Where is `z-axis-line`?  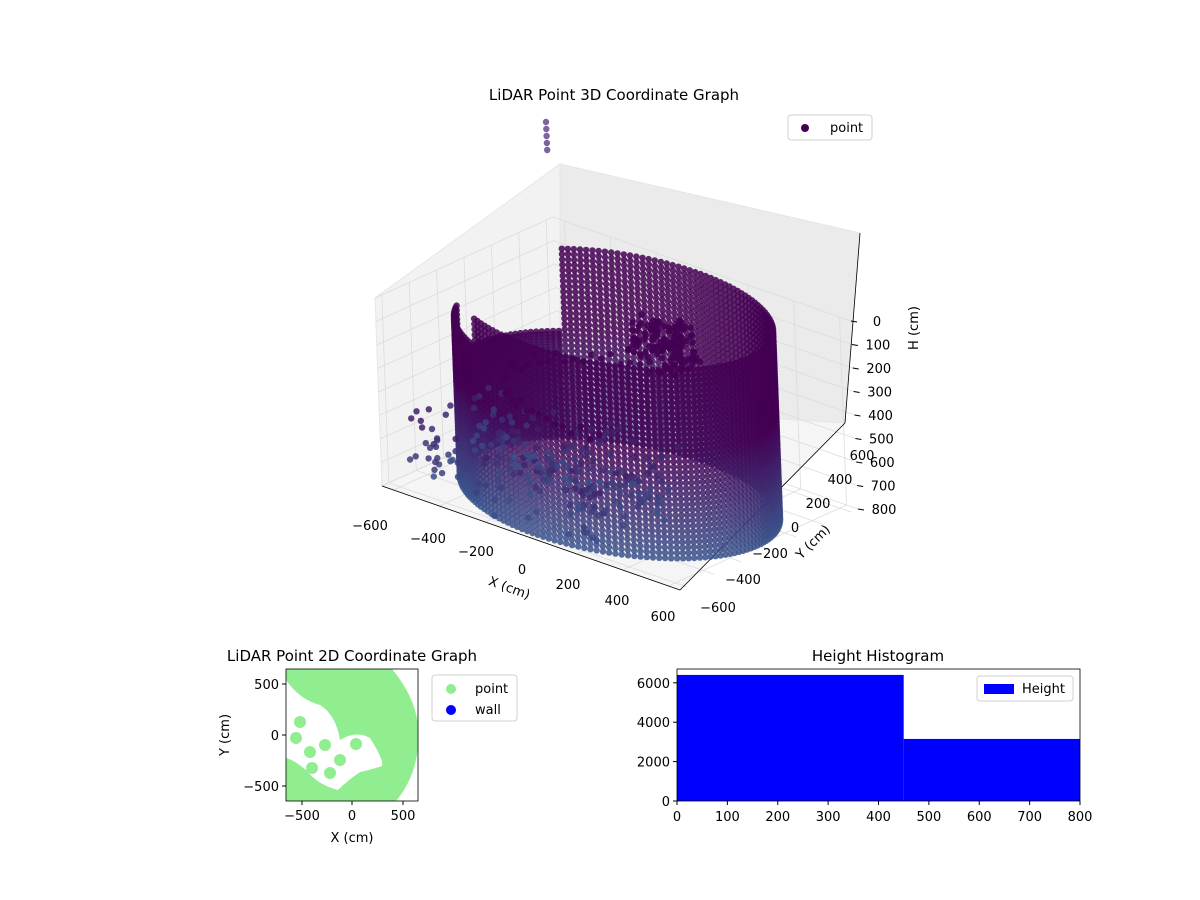
z-axis-line is located at coordinates (852, 328).